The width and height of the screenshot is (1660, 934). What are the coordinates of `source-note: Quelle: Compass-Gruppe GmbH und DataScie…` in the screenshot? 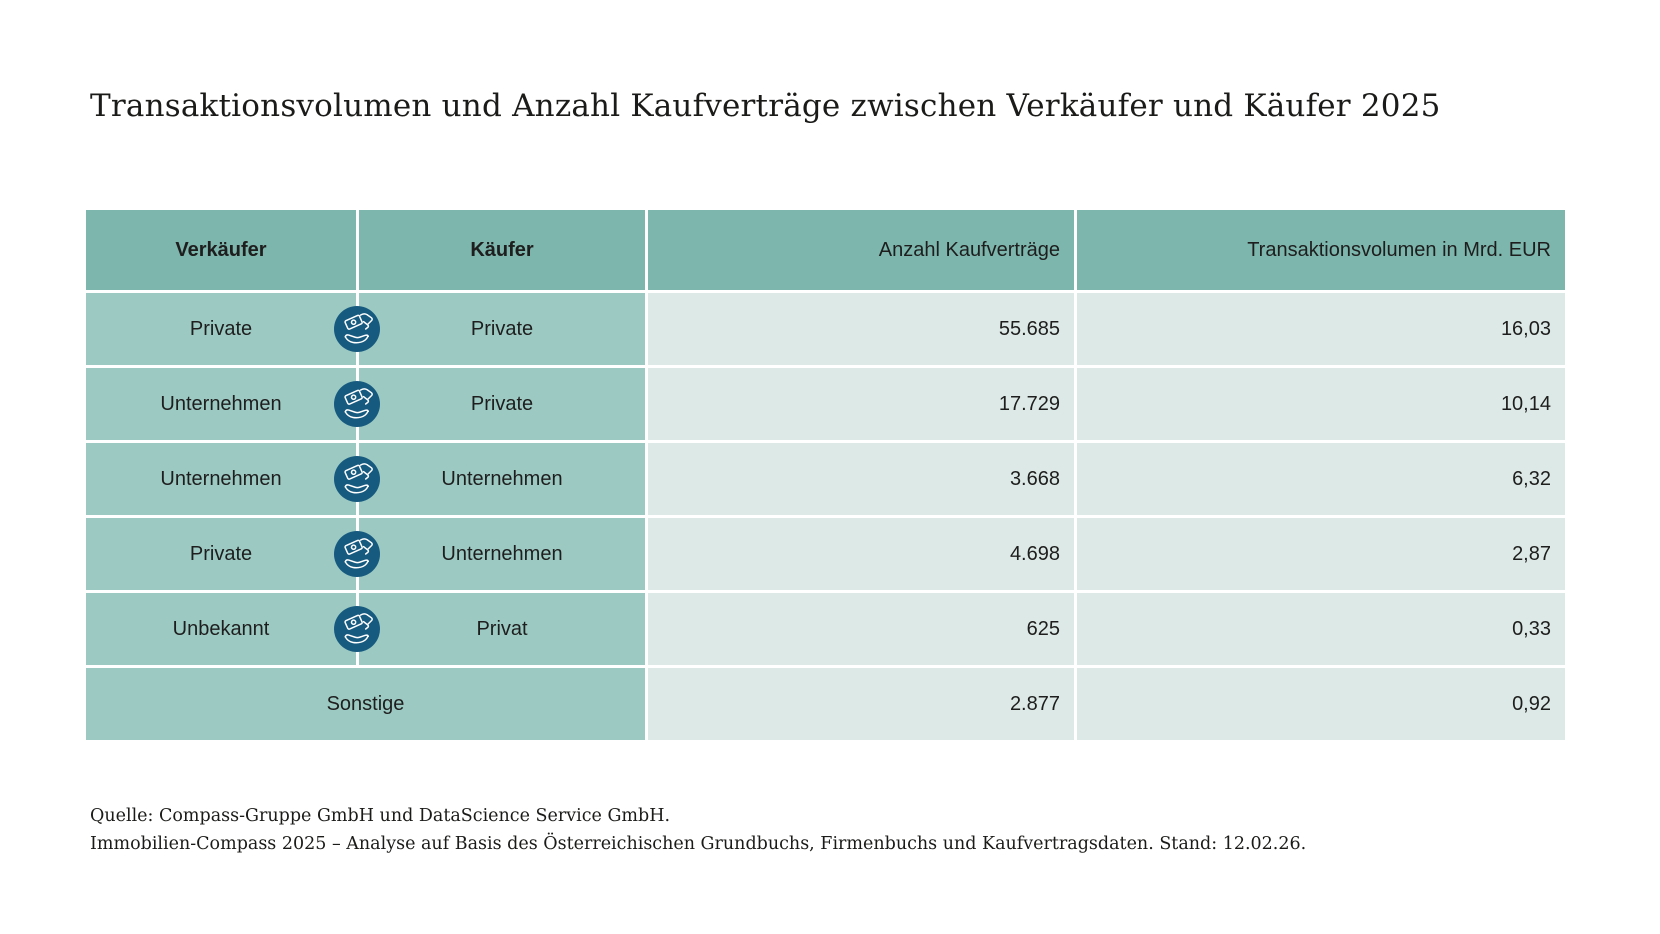 It's located at (698, 830).